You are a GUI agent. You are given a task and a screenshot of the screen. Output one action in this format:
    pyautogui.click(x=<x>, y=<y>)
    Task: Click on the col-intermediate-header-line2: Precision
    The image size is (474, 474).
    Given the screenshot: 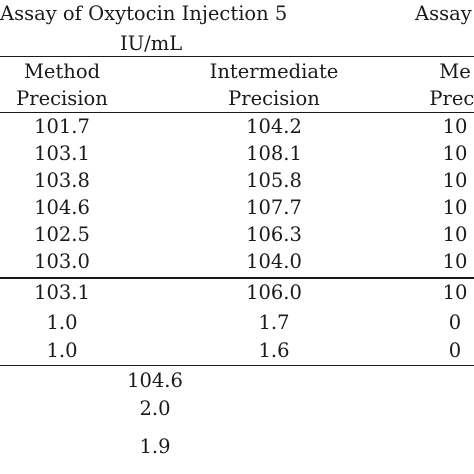 What is the action you would take?
    pyautogui.click(x=274, y=98)
    